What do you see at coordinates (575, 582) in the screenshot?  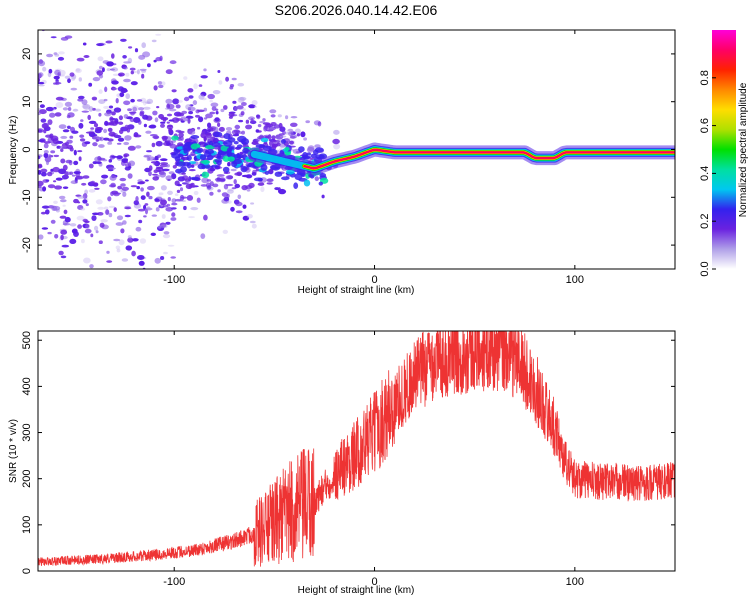 I see `snr-xtick-label: 100` at bounding box center [575, 582].